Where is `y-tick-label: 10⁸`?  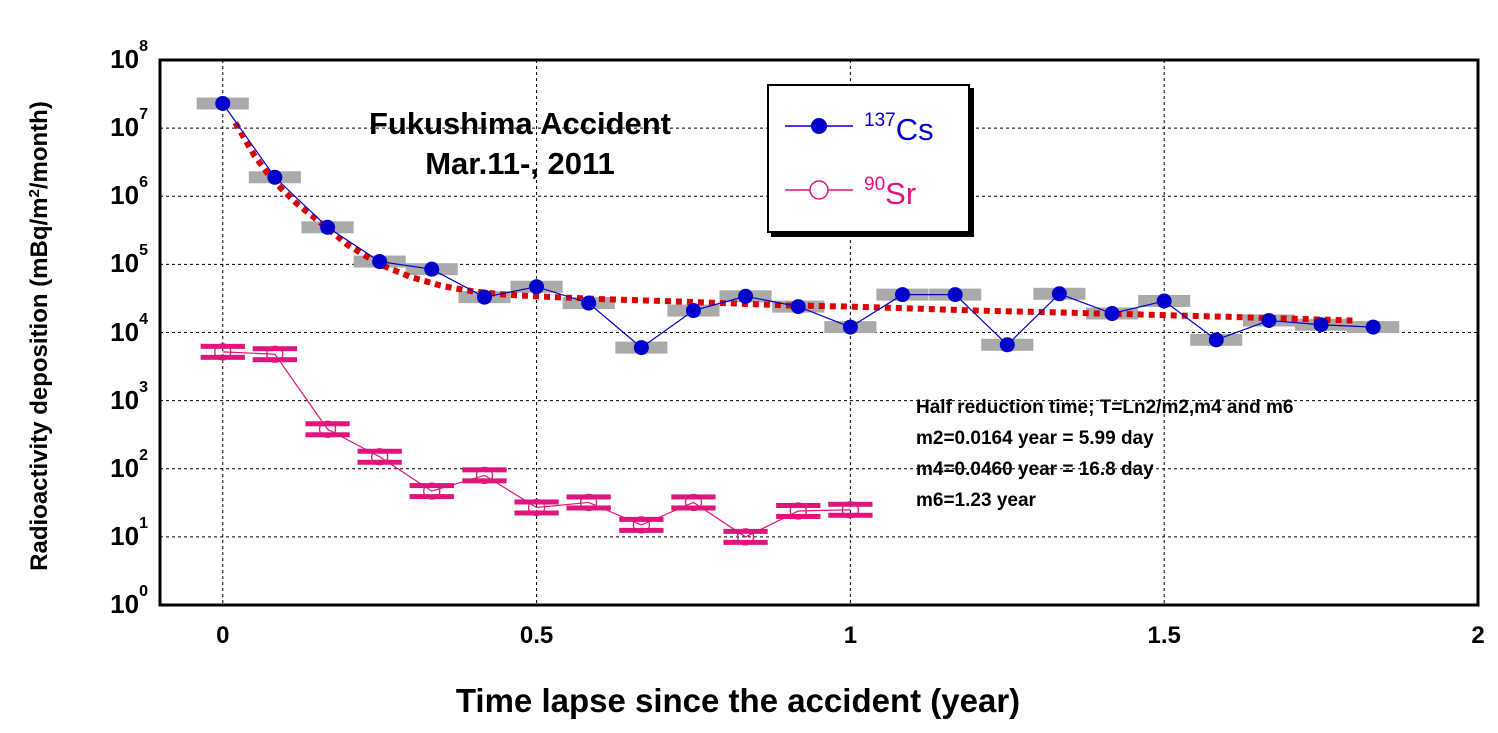 y-tick-label: 10⁸ is located at coordinates (129, 56).